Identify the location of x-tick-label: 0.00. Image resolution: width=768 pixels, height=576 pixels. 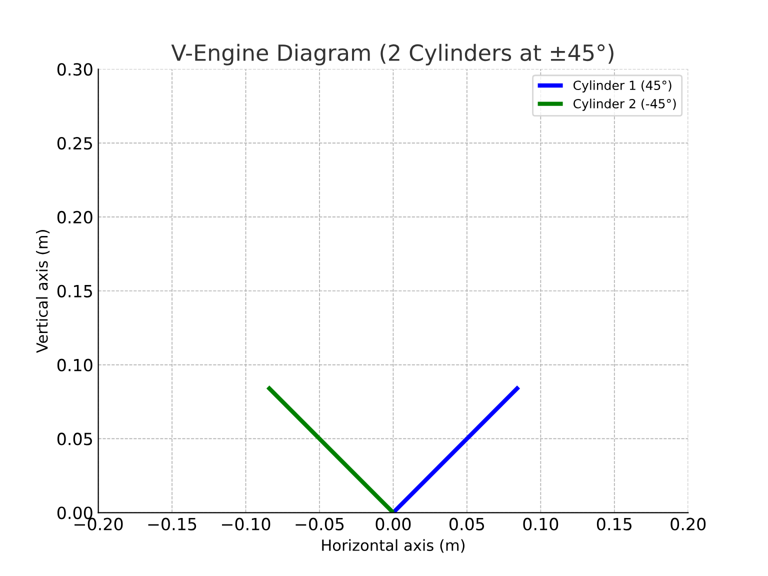
(393, 524).